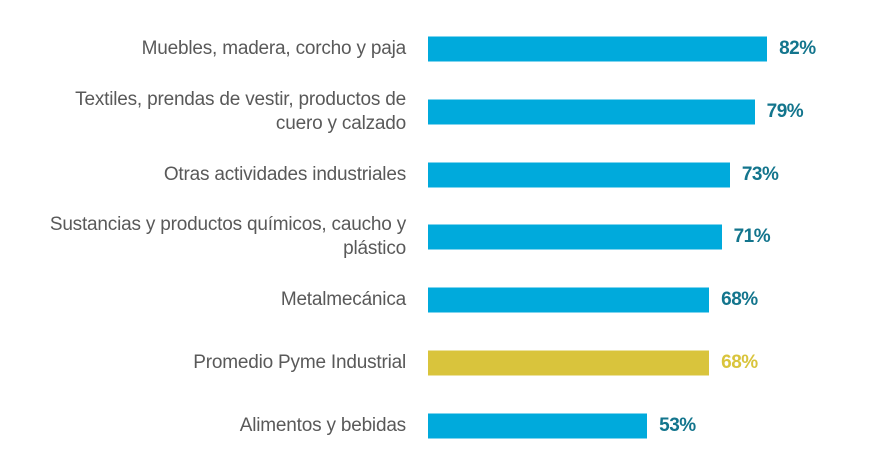  What do you see at coordinates (677, 425) in the screenshot?
I see `value-label: 53%` at bounding box center [677, 425].